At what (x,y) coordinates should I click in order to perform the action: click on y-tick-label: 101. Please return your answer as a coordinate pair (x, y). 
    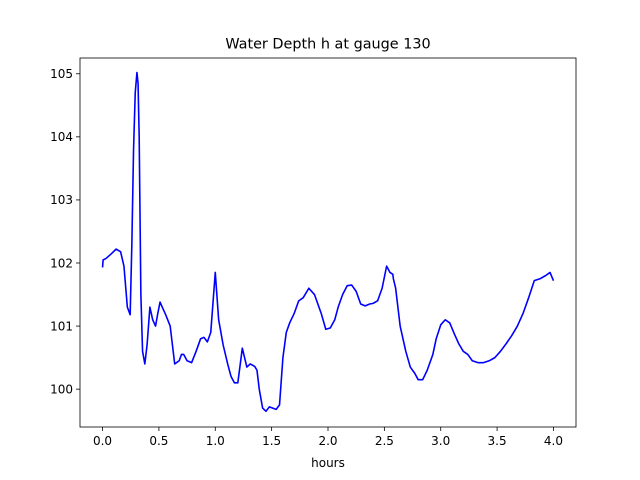
    Looking at the image, I should click on (61, 326).